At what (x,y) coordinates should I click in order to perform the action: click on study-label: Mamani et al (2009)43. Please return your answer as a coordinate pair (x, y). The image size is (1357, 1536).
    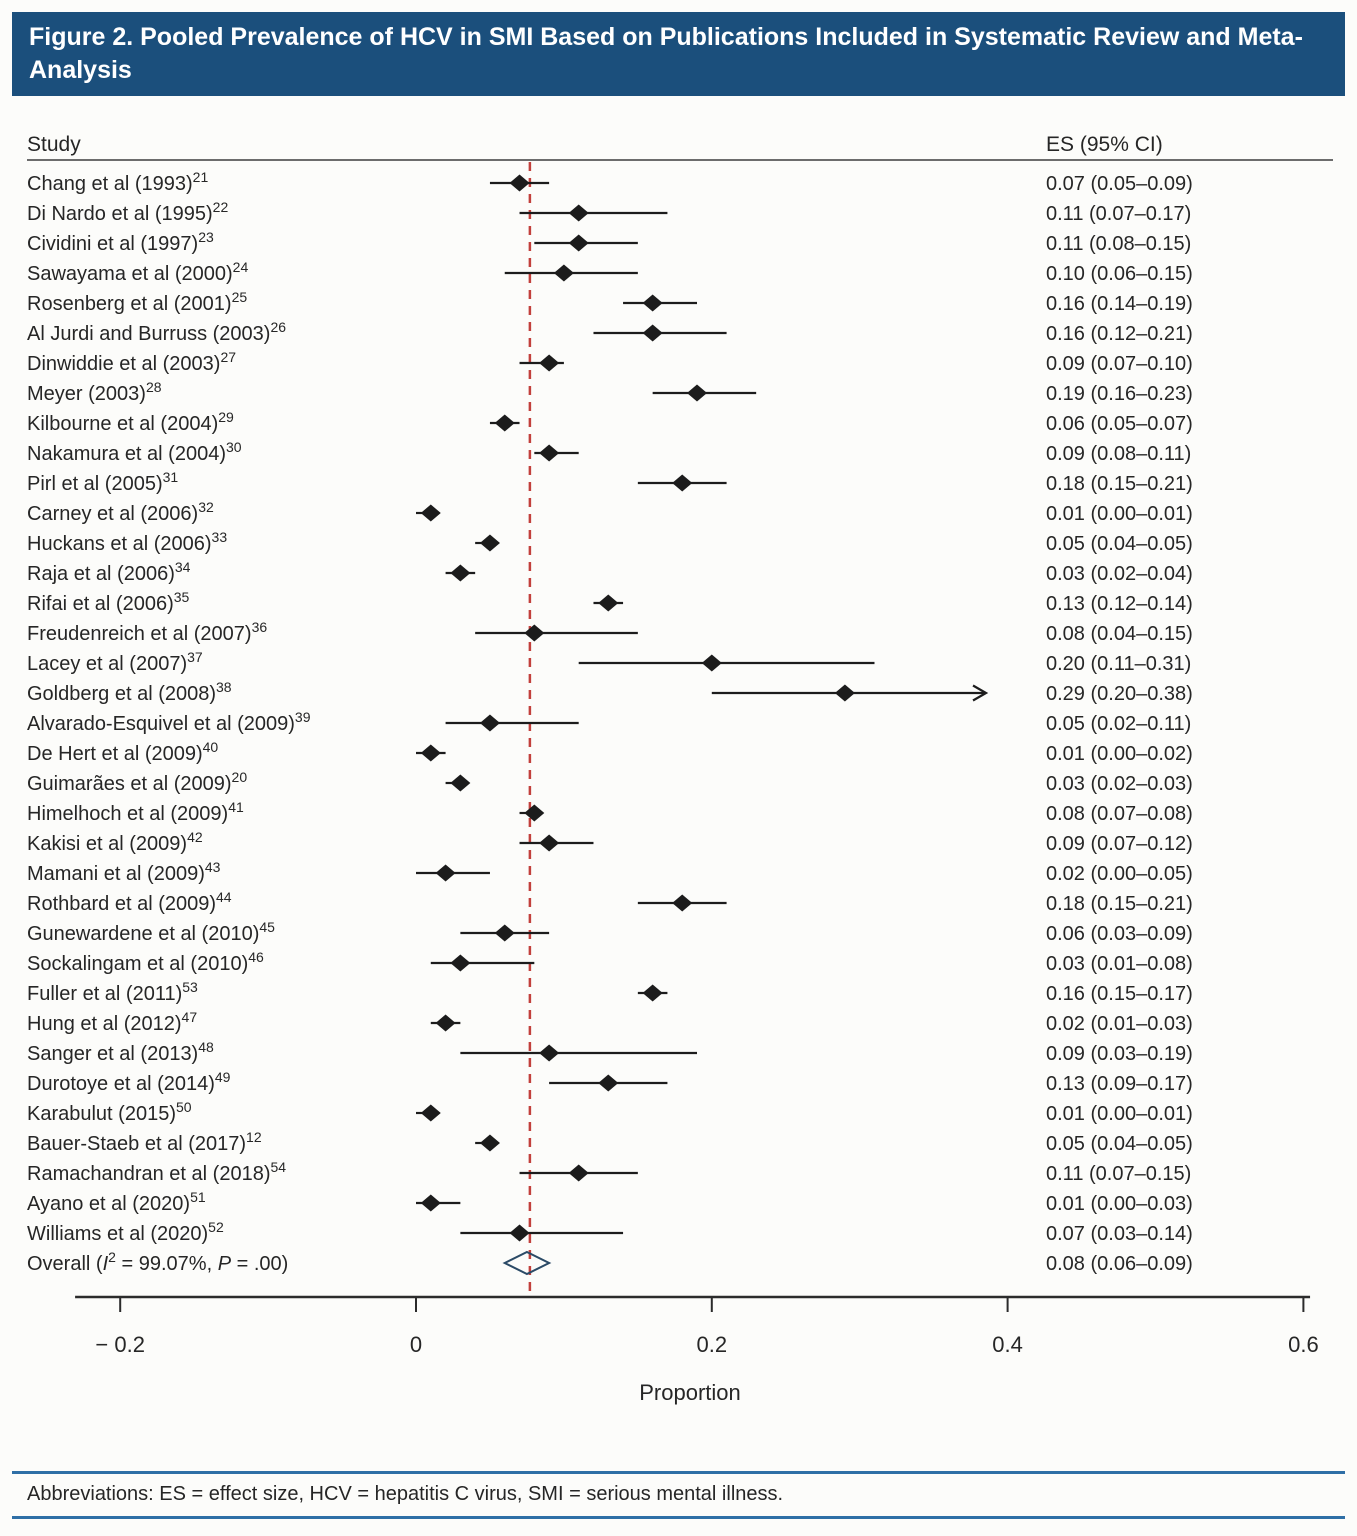
    Looking at the image, I should click on (124, 872).